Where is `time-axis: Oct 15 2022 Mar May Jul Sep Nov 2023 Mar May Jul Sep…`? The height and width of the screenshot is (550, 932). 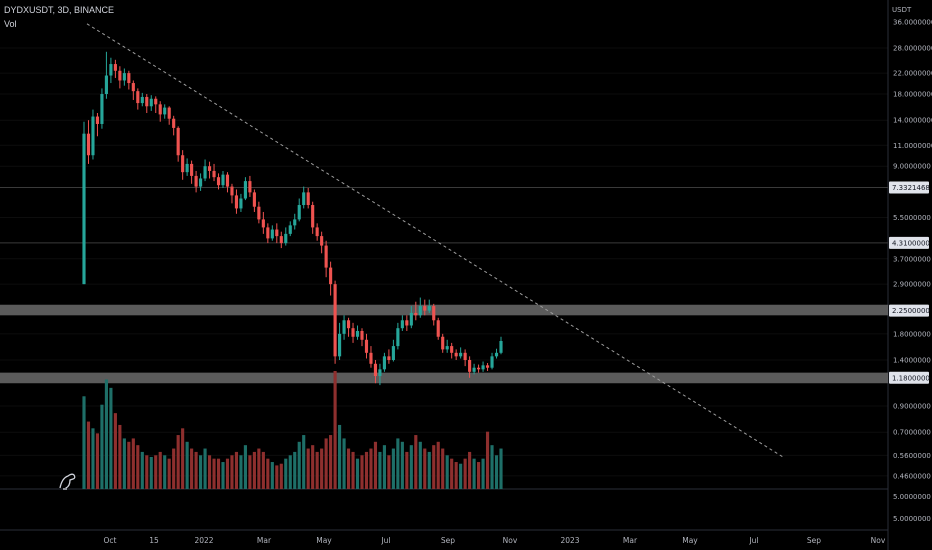
time-axis: Oct 15 2022 Mar May Jul Sep Nov 2023 Mar May Jul Sep… is located at coordinates (495, 540).